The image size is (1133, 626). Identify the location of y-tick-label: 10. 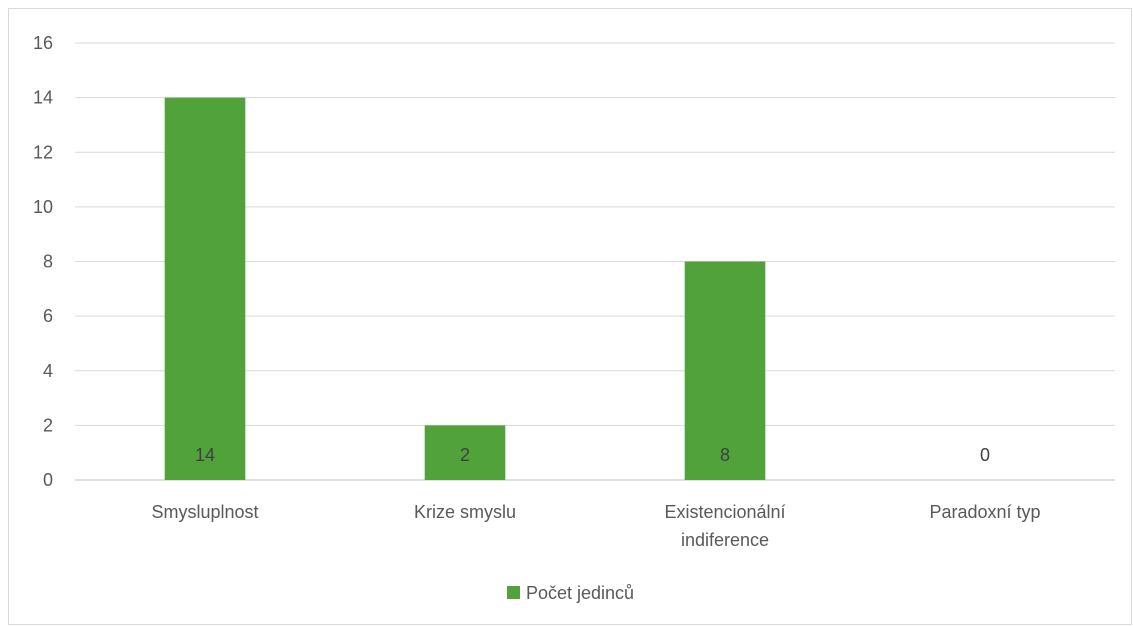
(43, 207).